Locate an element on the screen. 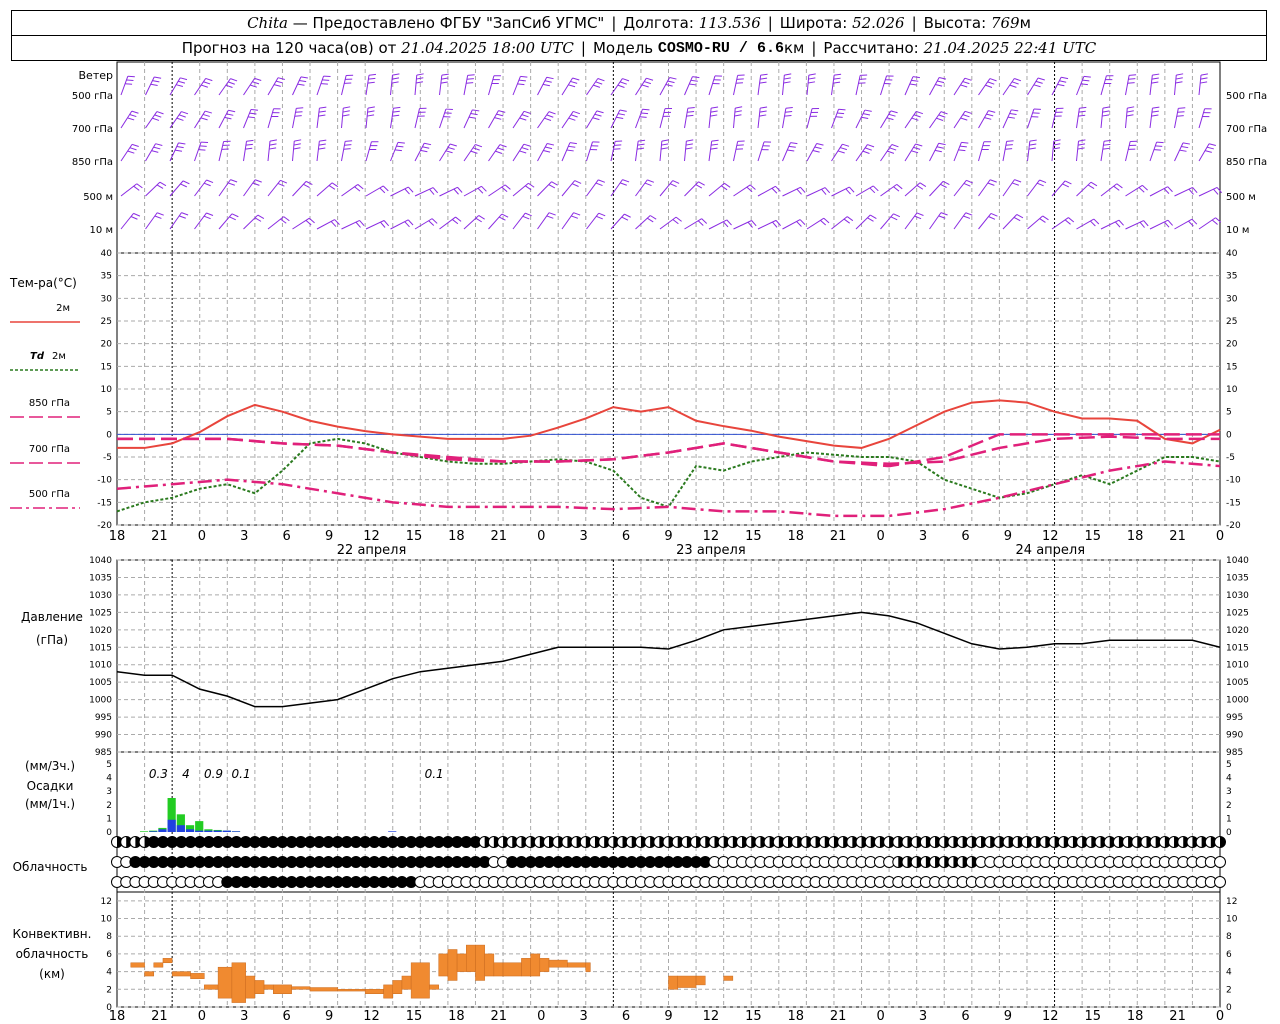 The height and width of the screenshot is (1024, 1280). alt-unit: м is located at coordinates (1025, 23).